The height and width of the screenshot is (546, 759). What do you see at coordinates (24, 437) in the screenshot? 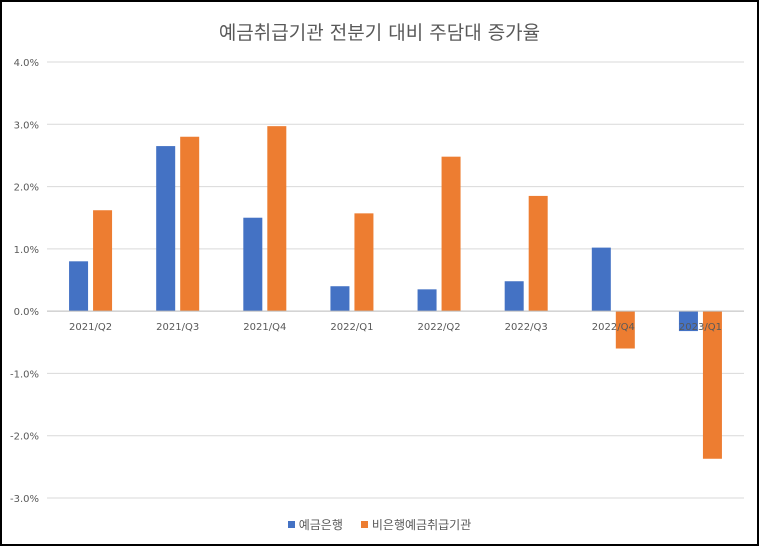
I see `y-tick-label: -2.0%` at bounding box center [24, 437].